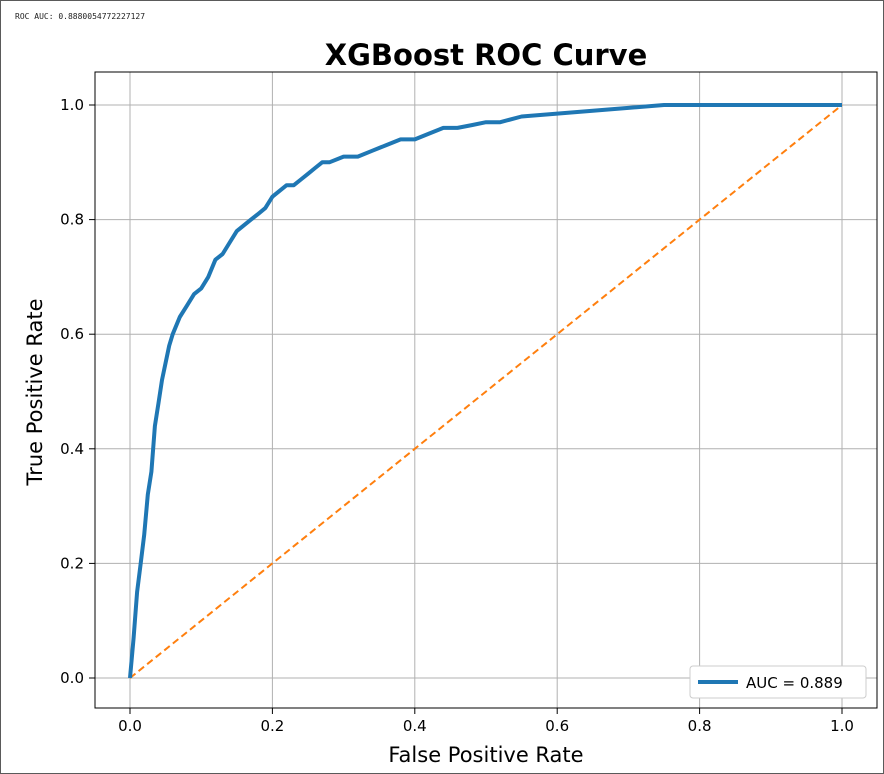 This screenshot has width=884, height=774. What do you see at coordinates (72, 334) in the screenshot?
I see `y-tick-label: 0.6` at bounding box center [72, 334].